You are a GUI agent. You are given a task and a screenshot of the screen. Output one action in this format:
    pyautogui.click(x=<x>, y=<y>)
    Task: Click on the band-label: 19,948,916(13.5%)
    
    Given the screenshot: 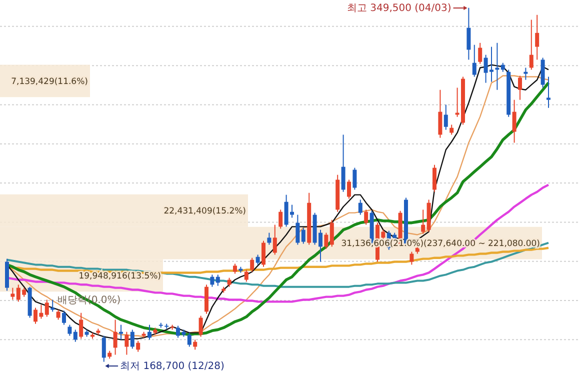 What is the action you would take?
    pyautogui.click(x=119, y=276)
    